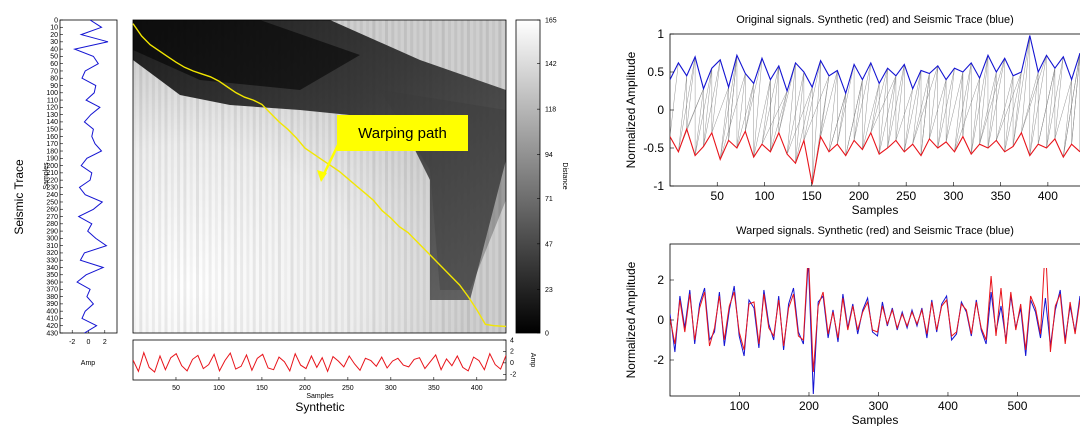 This screenshot has height=426, width=1080. What do you see at coordinates (509, 358) in the screenshot?
I see `synthetic-y-ticks: -2 0 2 4` at bounding box center [509, 358].